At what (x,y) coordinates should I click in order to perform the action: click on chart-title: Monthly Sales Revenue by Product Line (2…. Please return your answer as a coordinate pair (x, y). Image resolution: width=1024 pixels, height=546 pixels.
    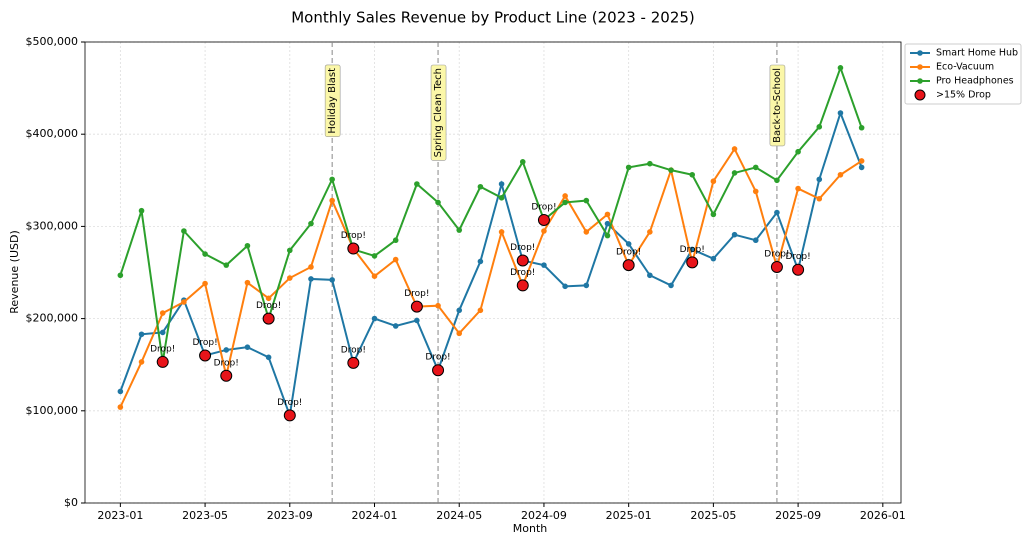
    Looking at the image, I should click on (493, 18).